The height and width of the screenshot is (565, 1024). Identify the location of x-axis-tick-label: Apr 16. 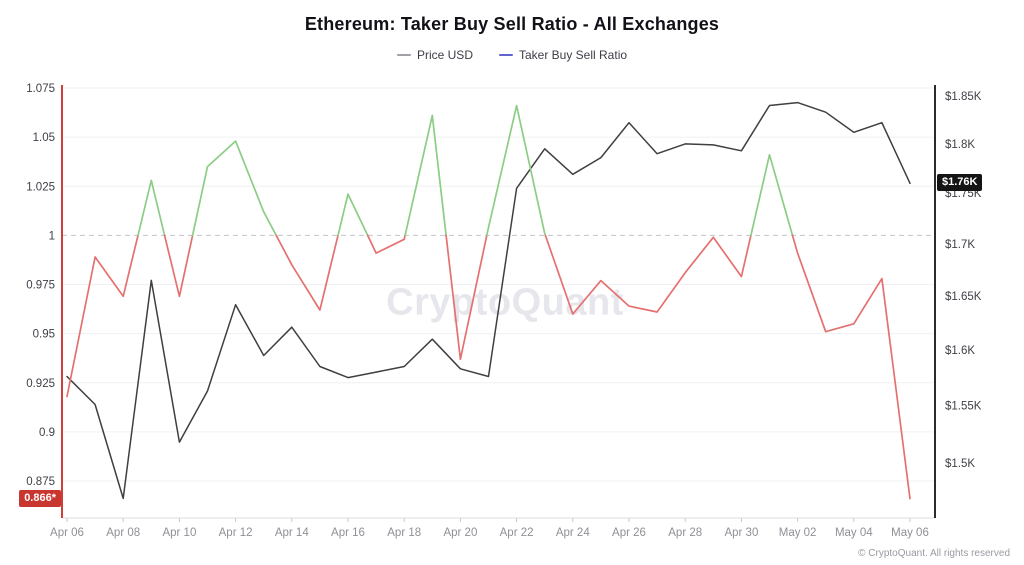
(348, 533).